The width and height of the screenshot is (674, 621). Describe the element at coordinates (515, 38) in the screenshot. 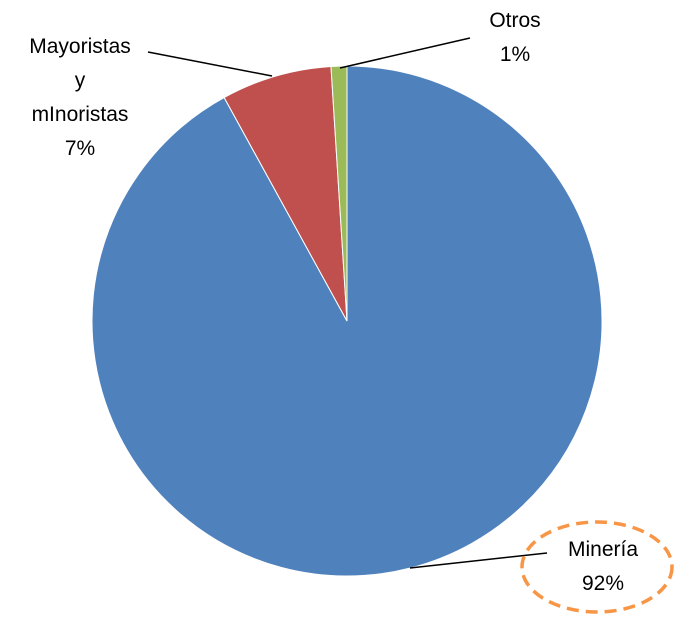

I see `slice-label: Otros 1%` at that location.